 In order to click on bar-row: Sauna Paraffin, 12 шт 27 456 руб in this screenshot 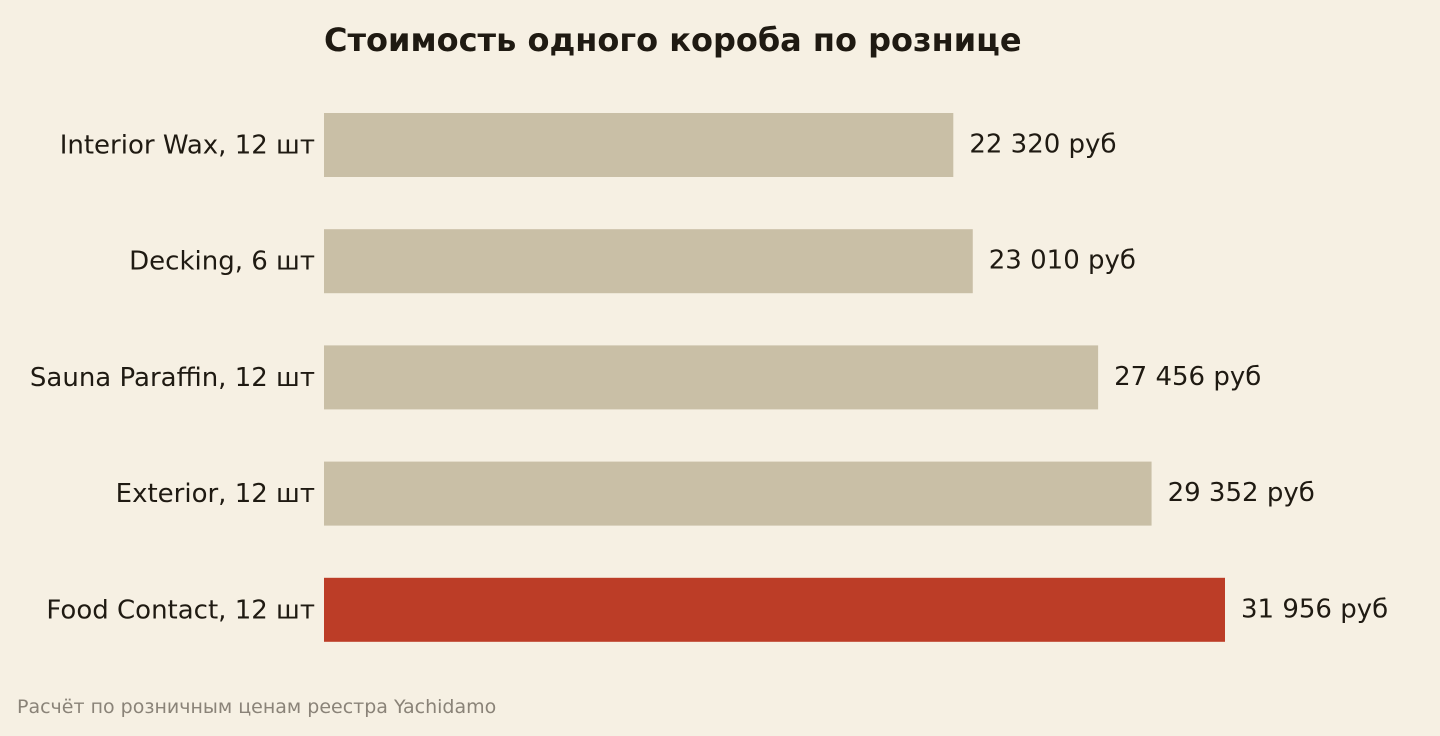, I will do `click(645, 377)`.